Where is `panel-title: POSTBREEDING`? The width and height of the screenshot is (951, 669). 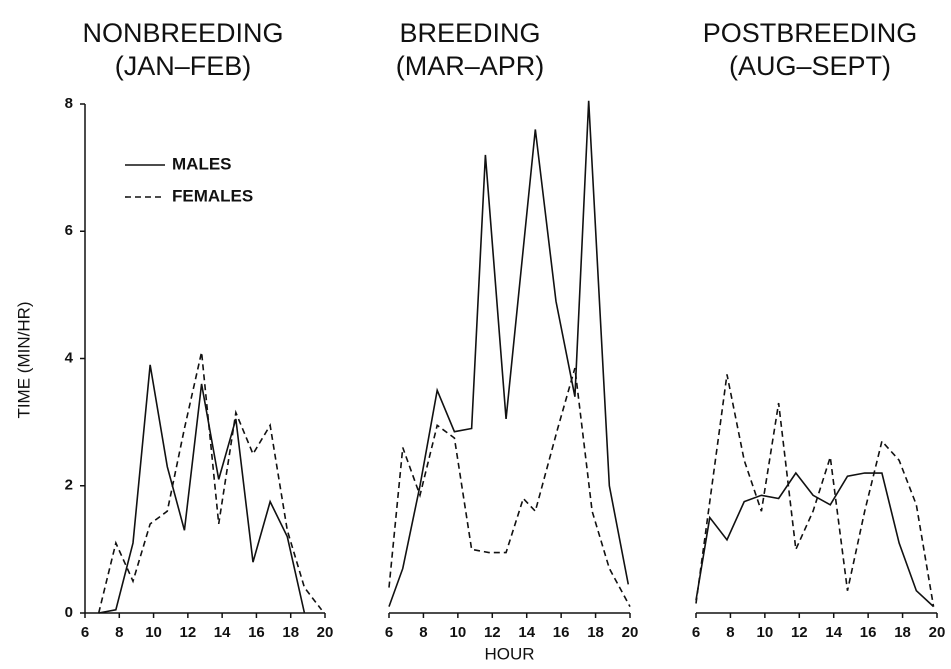 panel-title: POSTBREEDING is located at coordinates (810, 33).